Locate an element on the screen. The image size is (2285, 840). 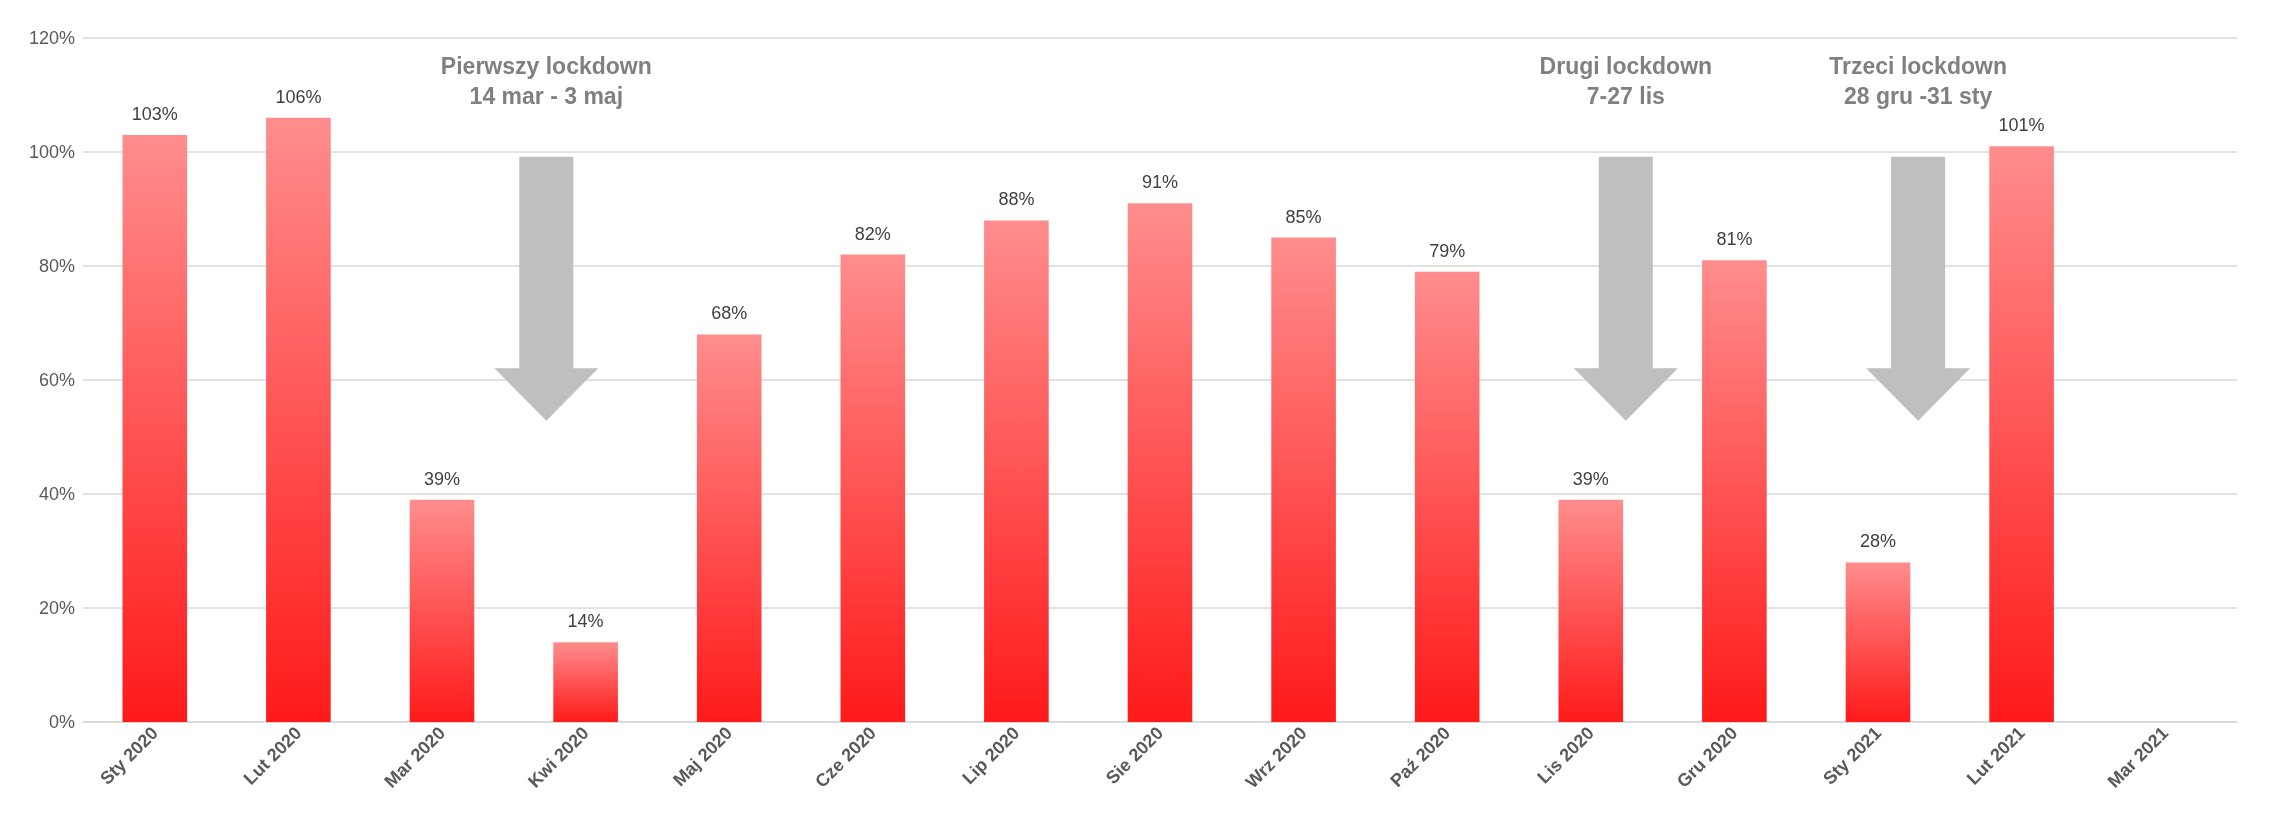
data-label: 82% is located at coordinates (872, 233).